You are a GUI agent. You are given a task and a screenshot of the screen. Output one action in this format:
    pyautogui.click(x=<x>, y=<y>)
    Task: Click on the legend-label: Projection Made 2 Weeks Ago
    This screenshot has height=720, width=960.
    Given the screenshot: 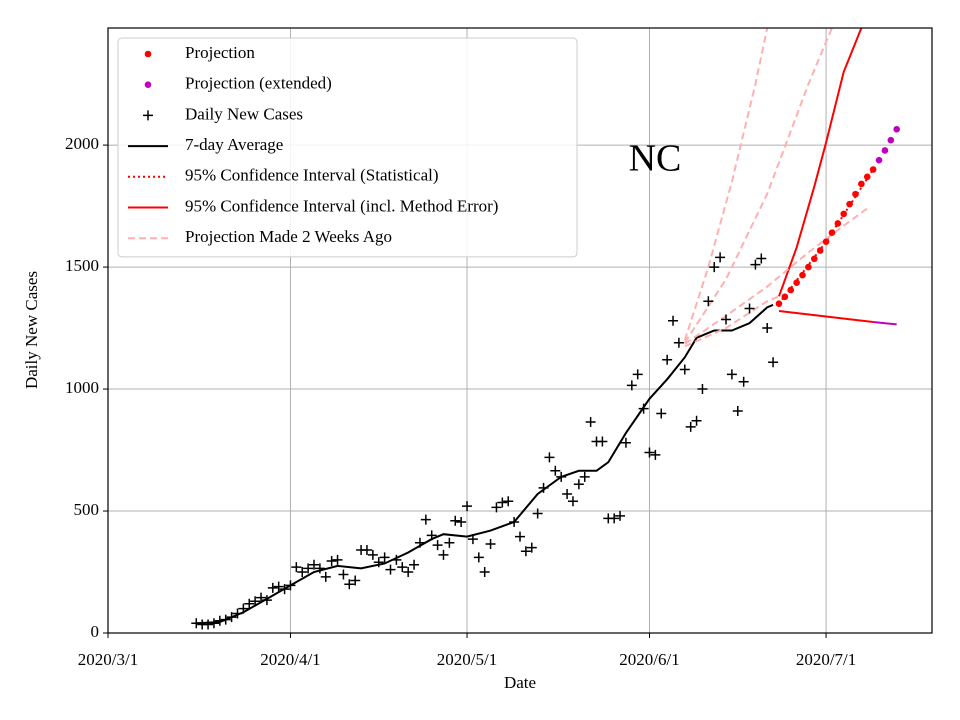 What is the action you would take?
    pyautogui.click(x=288, y=236)
    